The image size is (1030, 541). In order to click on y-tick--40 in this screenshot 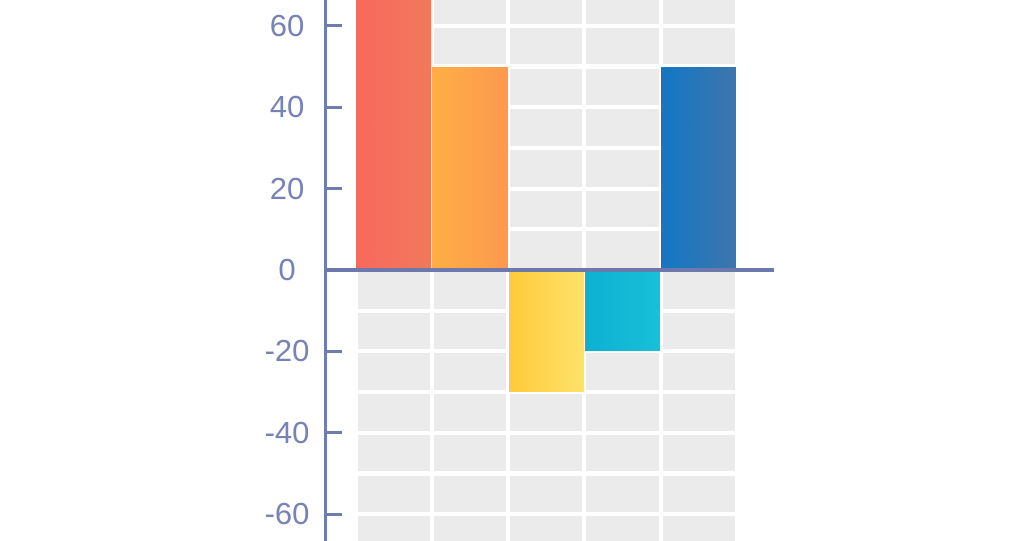, I will do `click(332, 433)`.